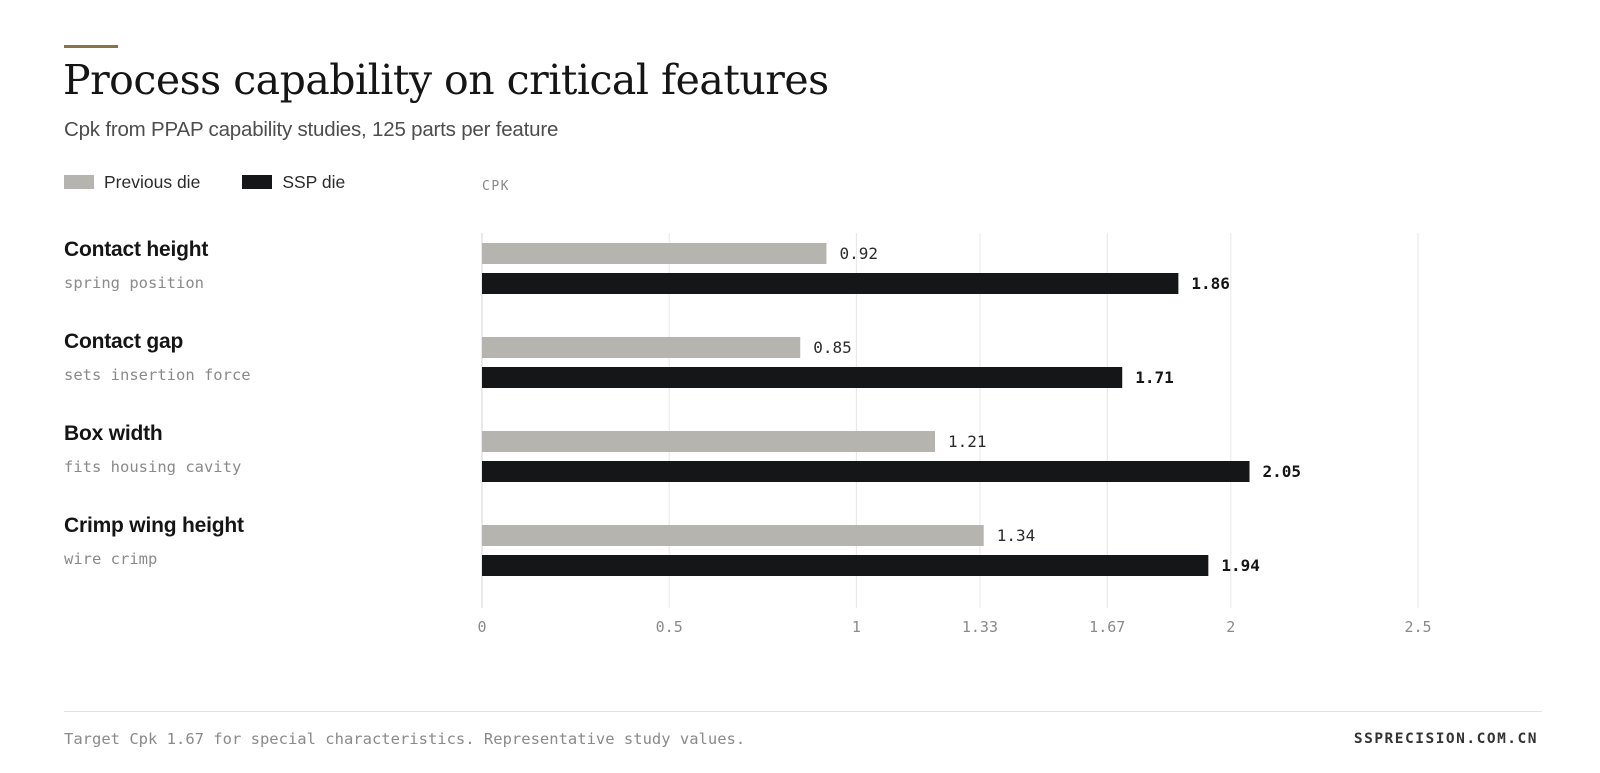  What do you see at coordinates (257, 182) in the screenshot?
I see `legend-swatch-ssp-die` at bounding box center [257, 182].